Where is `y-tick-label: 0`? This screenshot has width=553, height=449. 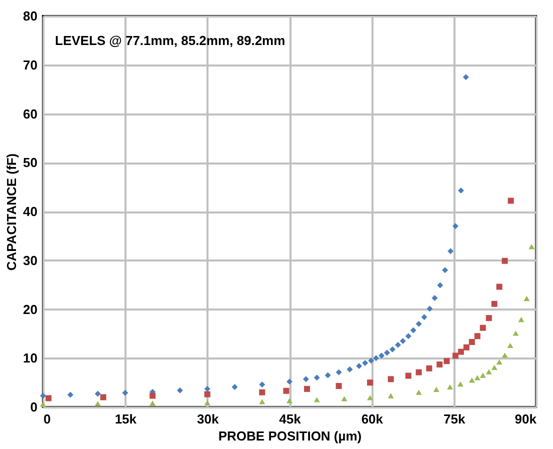 y-tick-label: 0 is located at coordinates (34, 407).